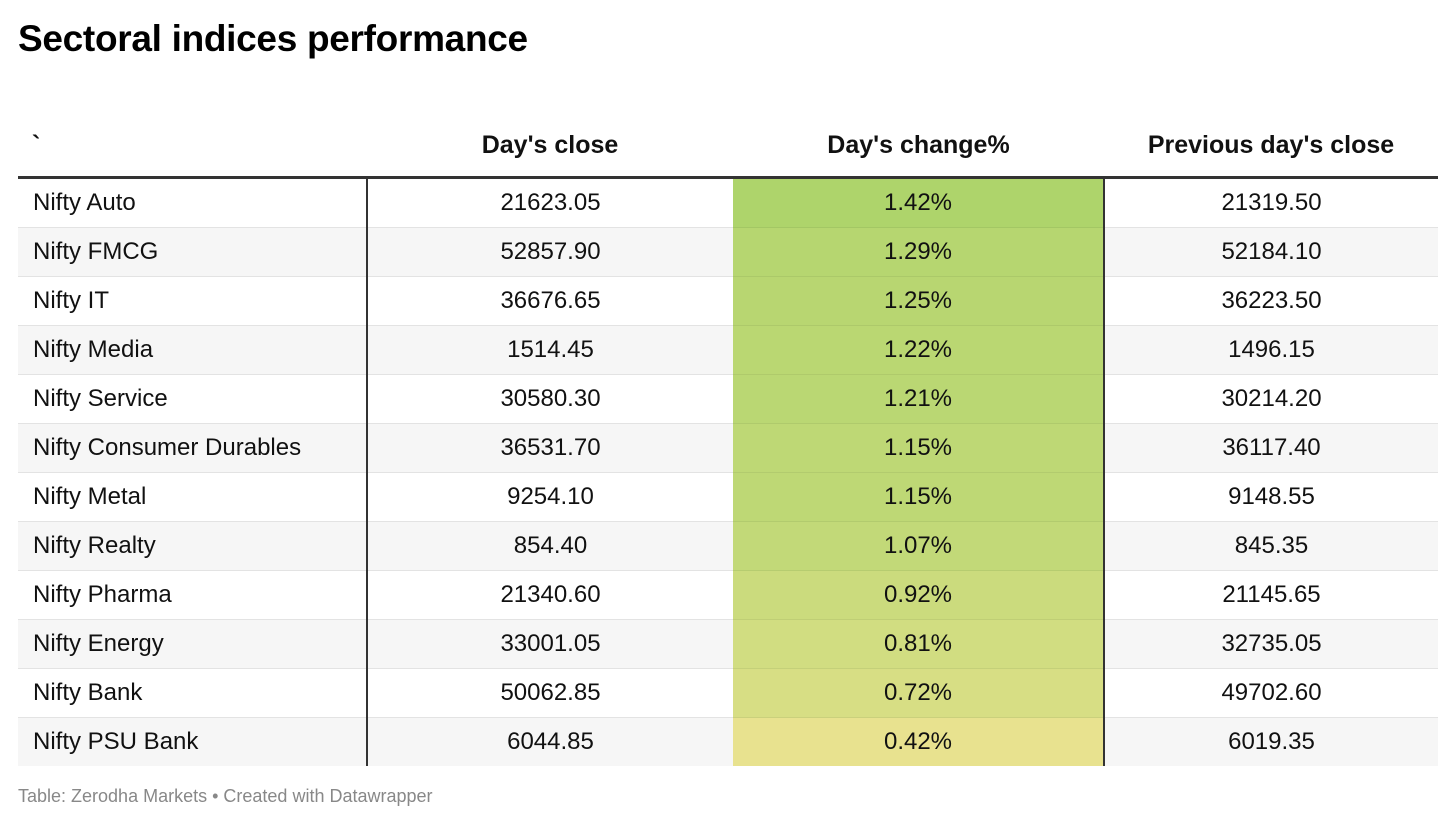 Image resolution: width=1456 pixels, height=828 pixels. Describe the element at coordinates (193, 546) in the screenshot. I see `index-name-cell: Nifty Realty` at that location.